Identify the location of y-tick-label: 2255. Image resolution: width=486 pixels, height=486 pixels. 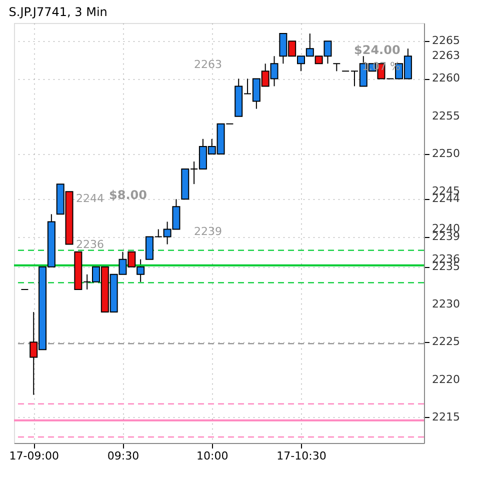
(446, 115).